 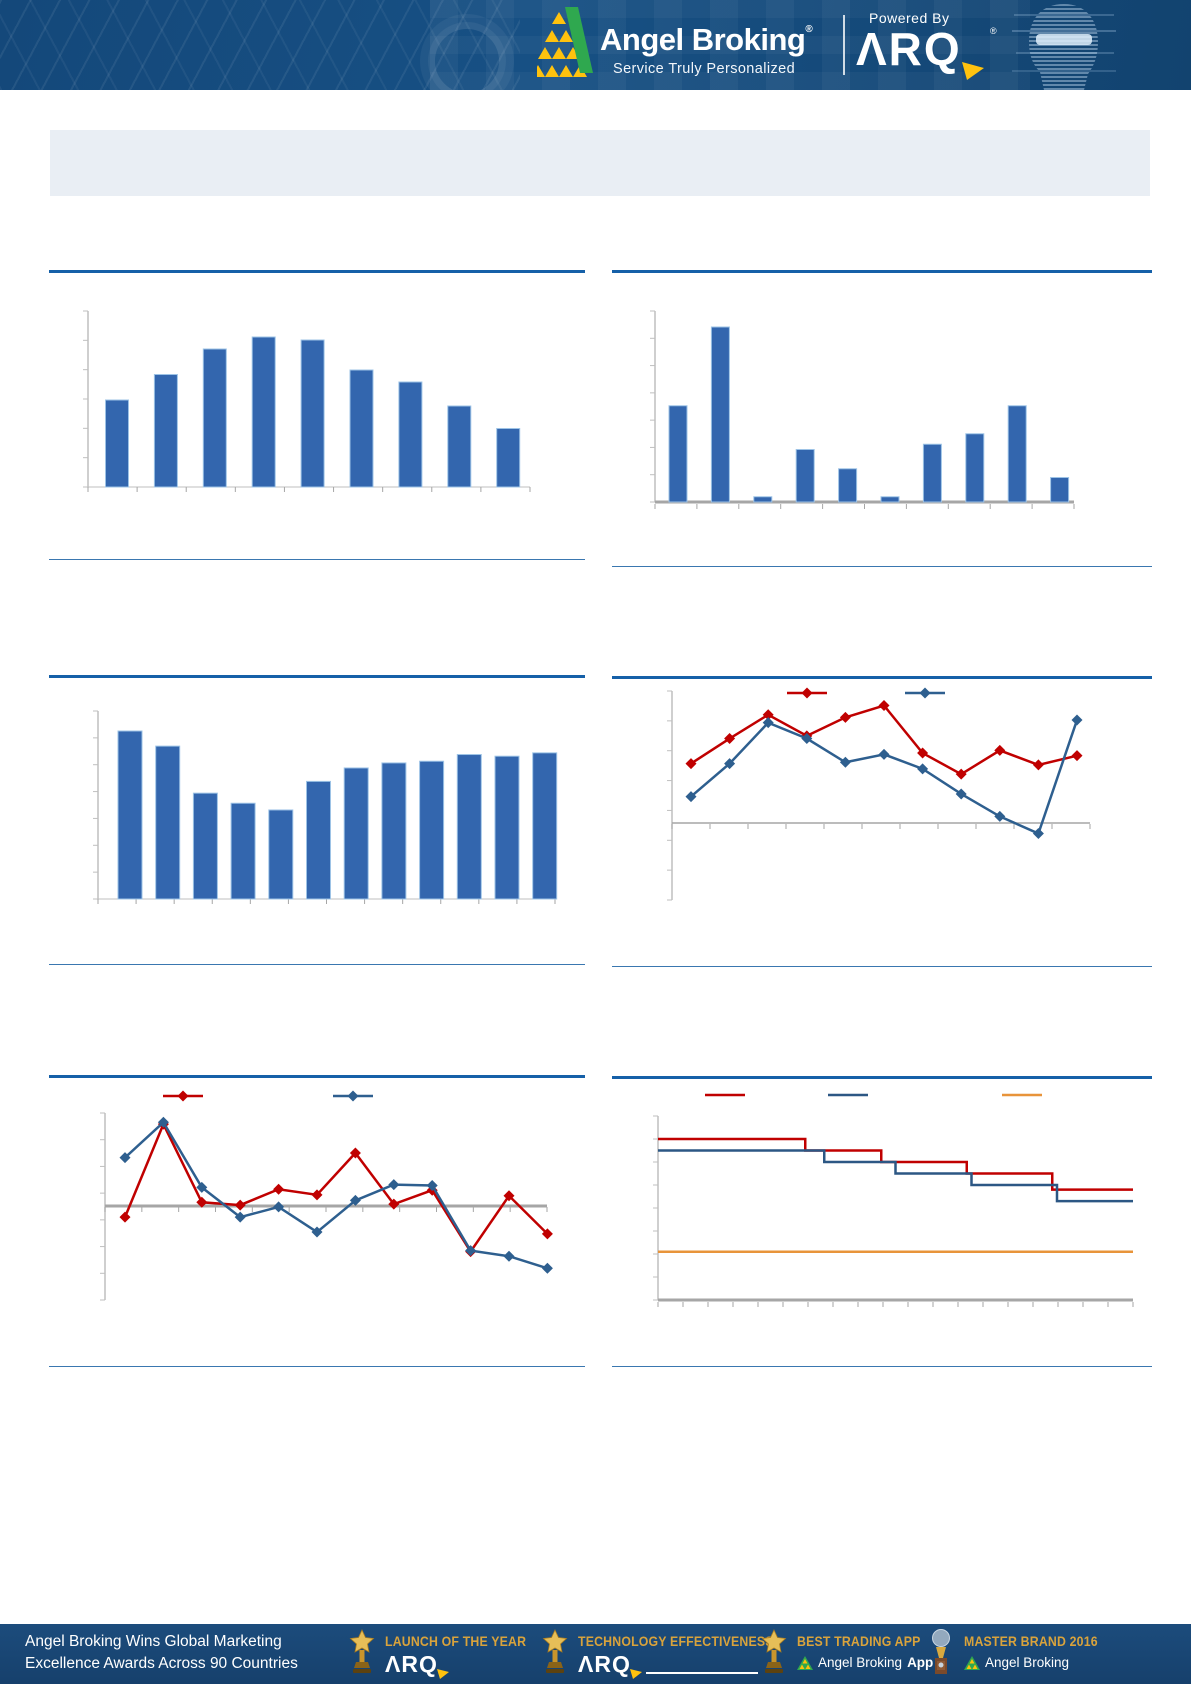 I want to click on angel-broking-logo-icon, so click(x=565, y=42).